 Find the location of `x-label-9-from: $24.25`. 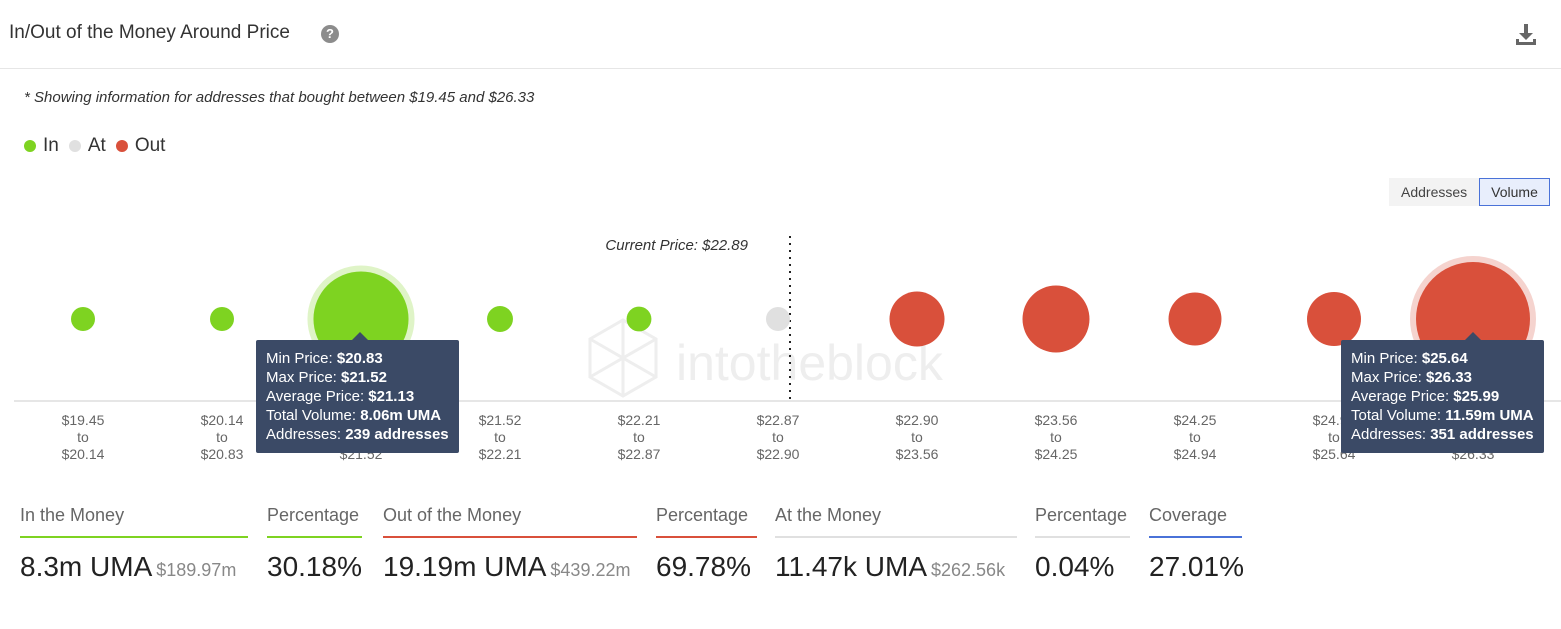

x-label-9-from: $24.25 is located at coordinates (1195, 420).